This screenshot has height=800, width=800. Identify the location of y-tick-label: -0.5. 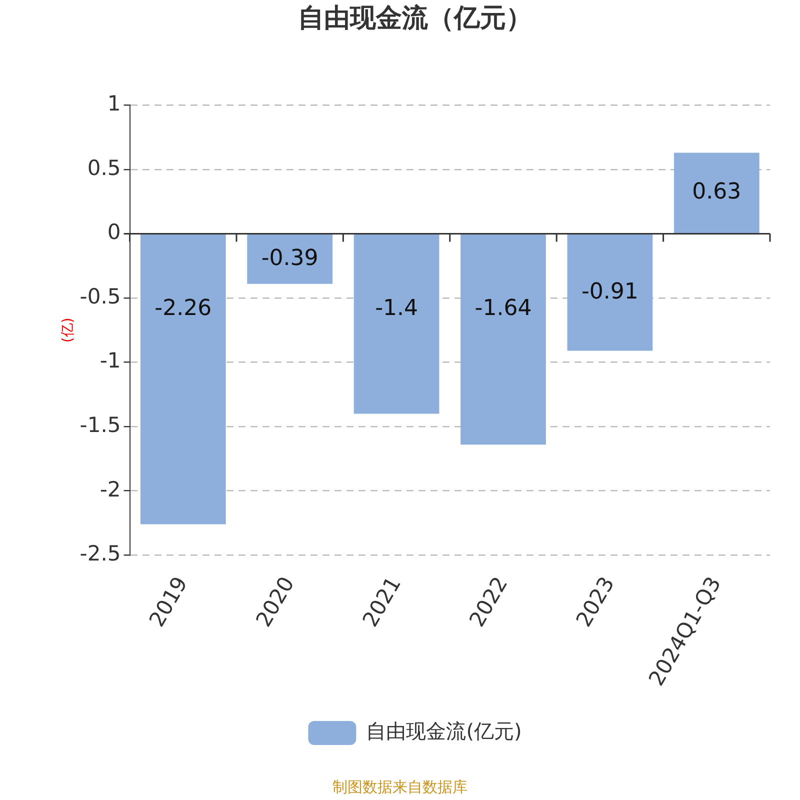
(100, 296).